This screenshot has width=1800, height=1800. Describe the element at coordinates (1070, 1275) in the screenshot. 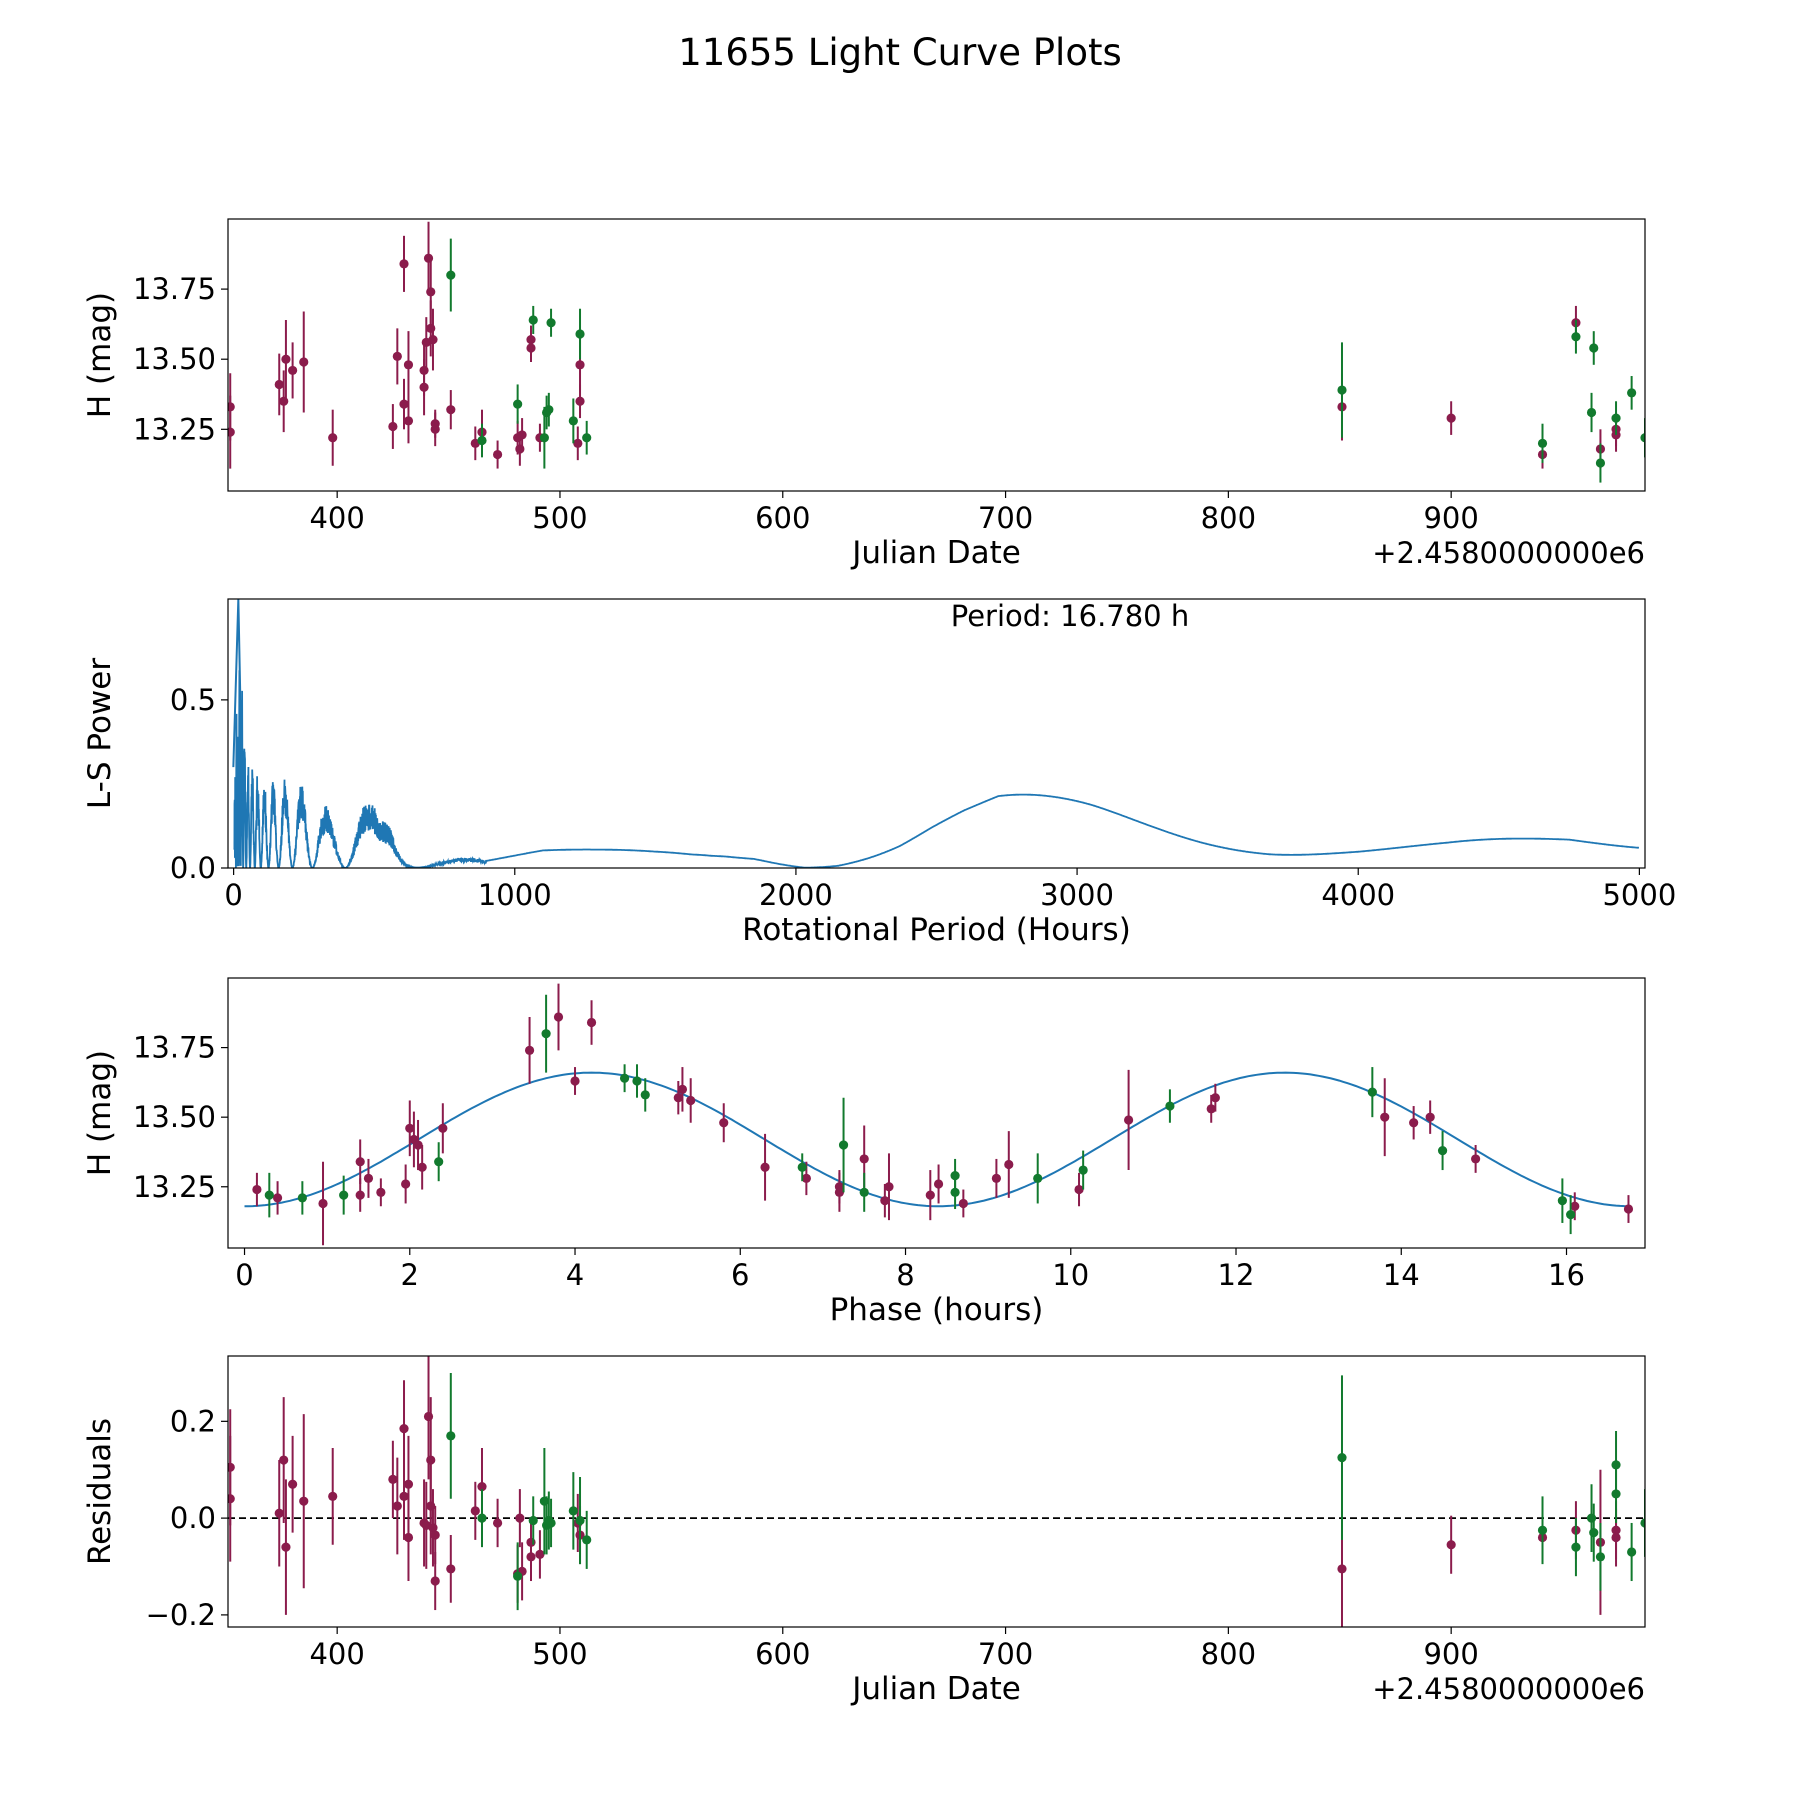

I see `x-tick-label: 10` at that location.